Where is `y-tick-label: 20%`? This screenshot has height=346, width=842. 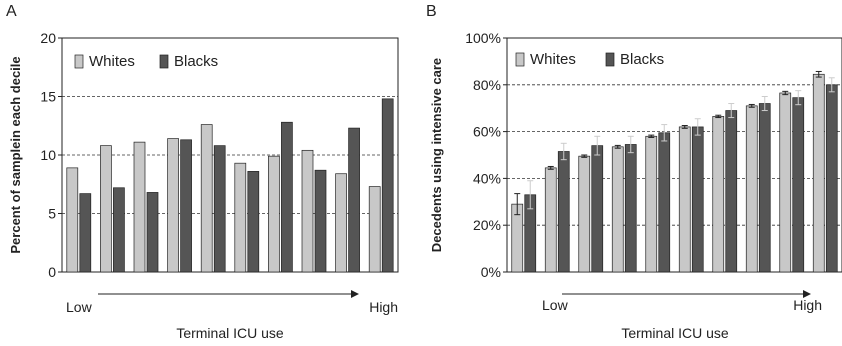
y-tick-label: 20% is located at coordinates (487, 225).